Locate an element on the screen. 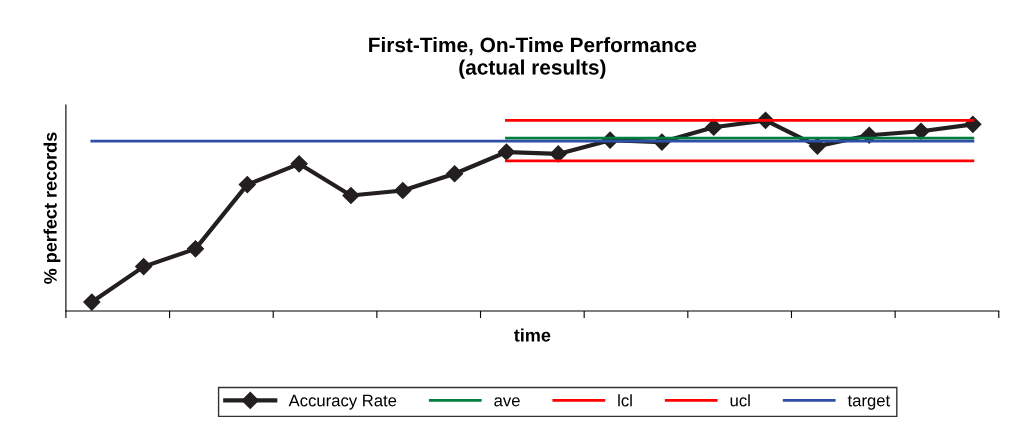 The image size is (1014, 429). x-axis-title: time is located at coordinates (532, 335).